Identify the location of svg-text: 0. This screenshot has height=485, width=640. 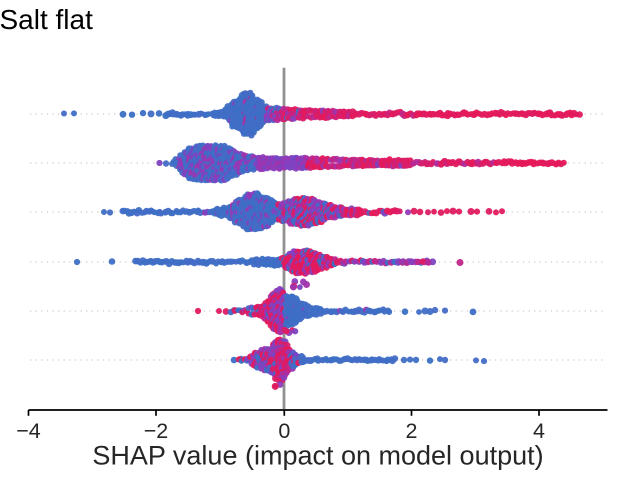
(284, 431).